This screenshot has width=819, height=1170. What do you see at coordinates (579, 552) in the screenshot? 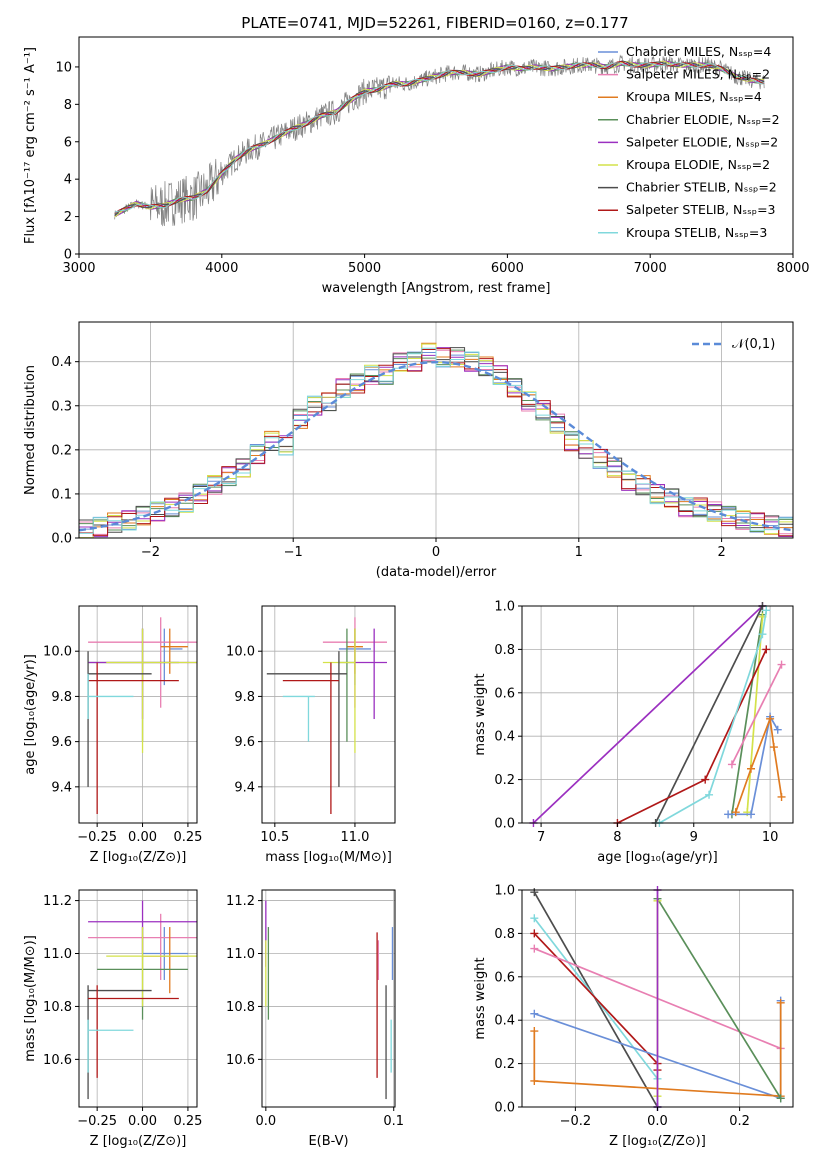
I see `x-tick-label: 1` at bounding box center [579, 552].